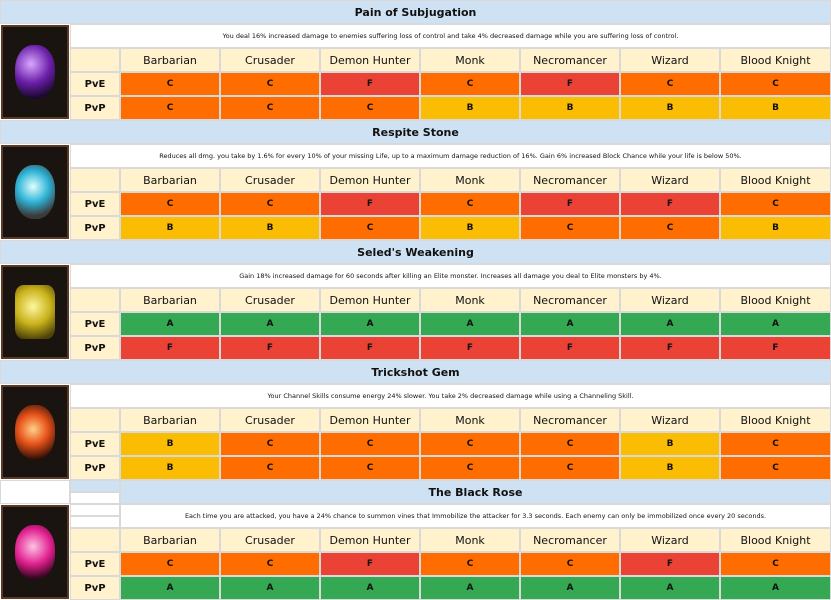 The height and width of the screenshot is (600, 831). I want to click on gem-title: The Black Rose, so click(475, 492).